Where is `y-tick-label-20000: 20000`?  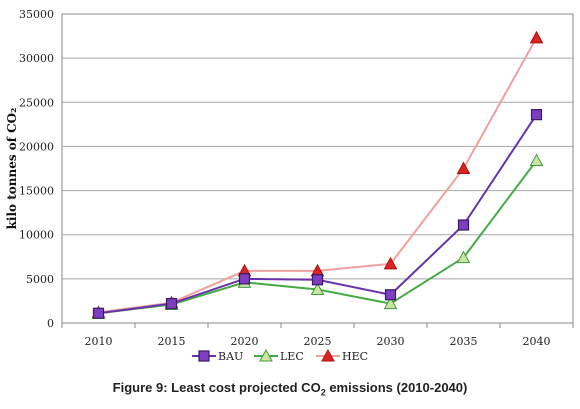 y-tick-label-20000: 20000 is located at coordinates (36, 146).